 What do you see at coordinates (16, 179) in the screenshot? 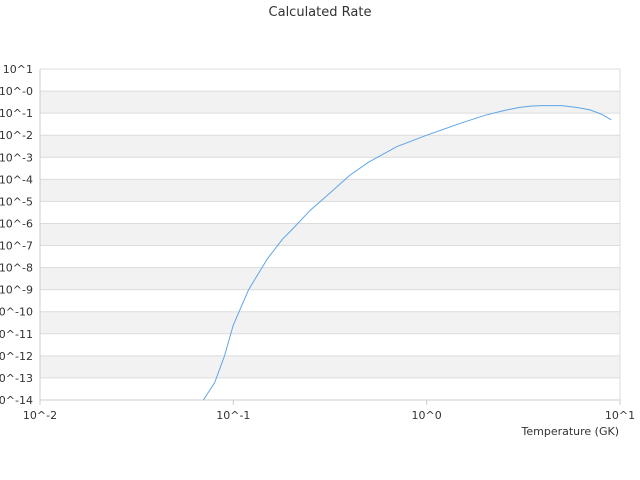
I see `y-tick-label: 10^-4` at bounding box center [16, 179].